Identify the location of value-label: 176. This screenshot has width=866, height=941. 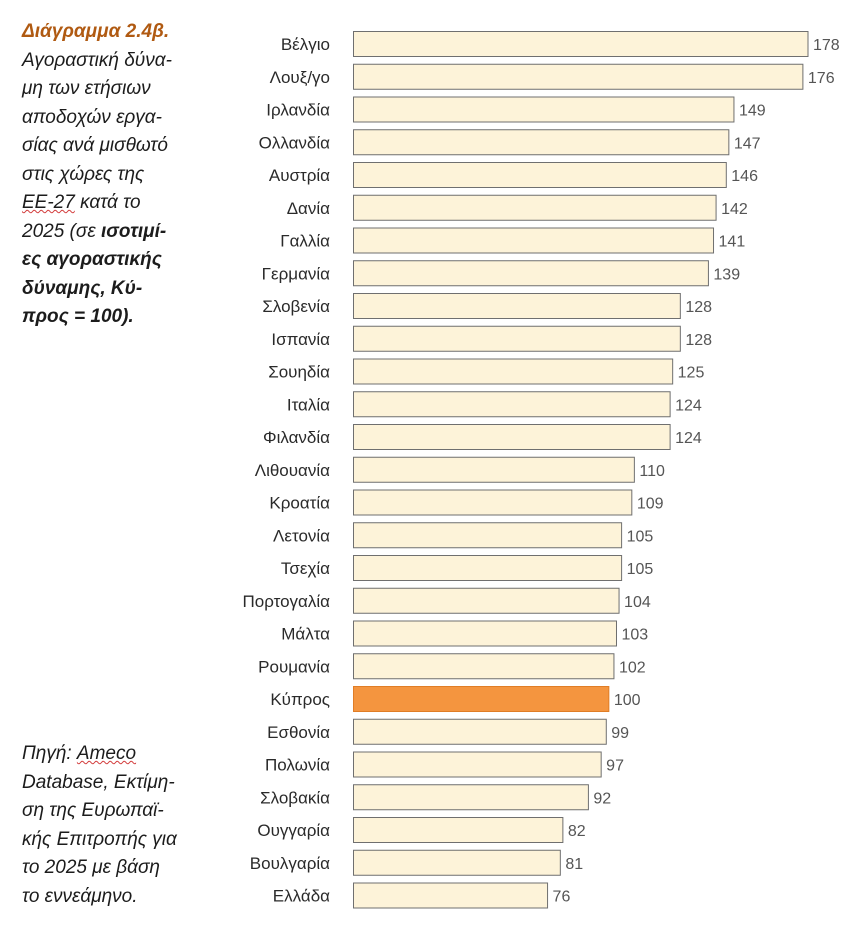
(821, 78).